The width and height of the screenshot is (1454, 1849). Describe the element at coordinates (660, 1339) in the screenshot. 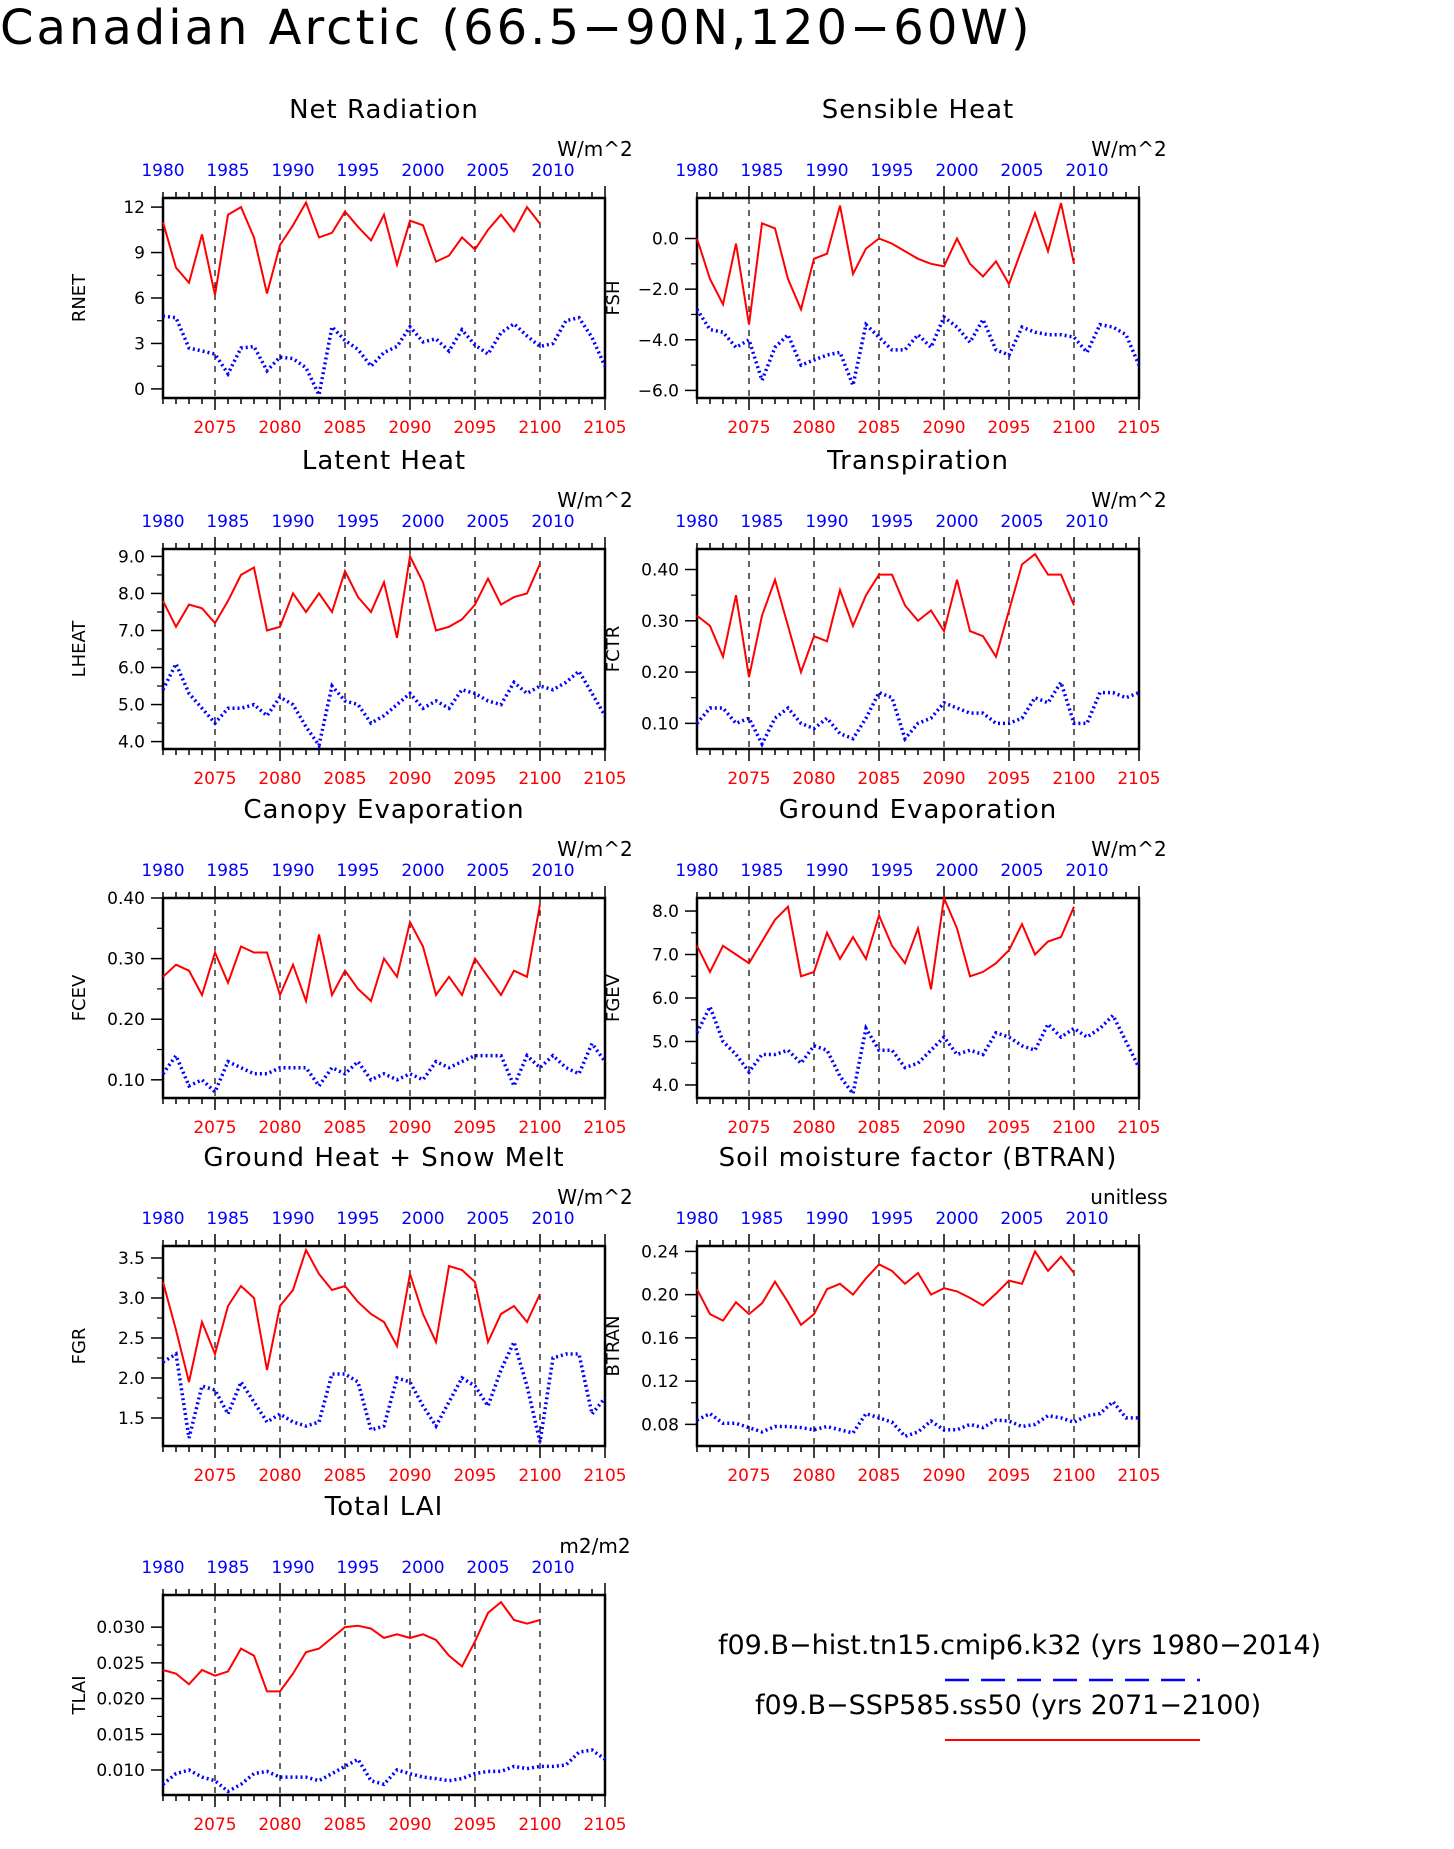

I see `y-tick-label: 0.16` at that location.